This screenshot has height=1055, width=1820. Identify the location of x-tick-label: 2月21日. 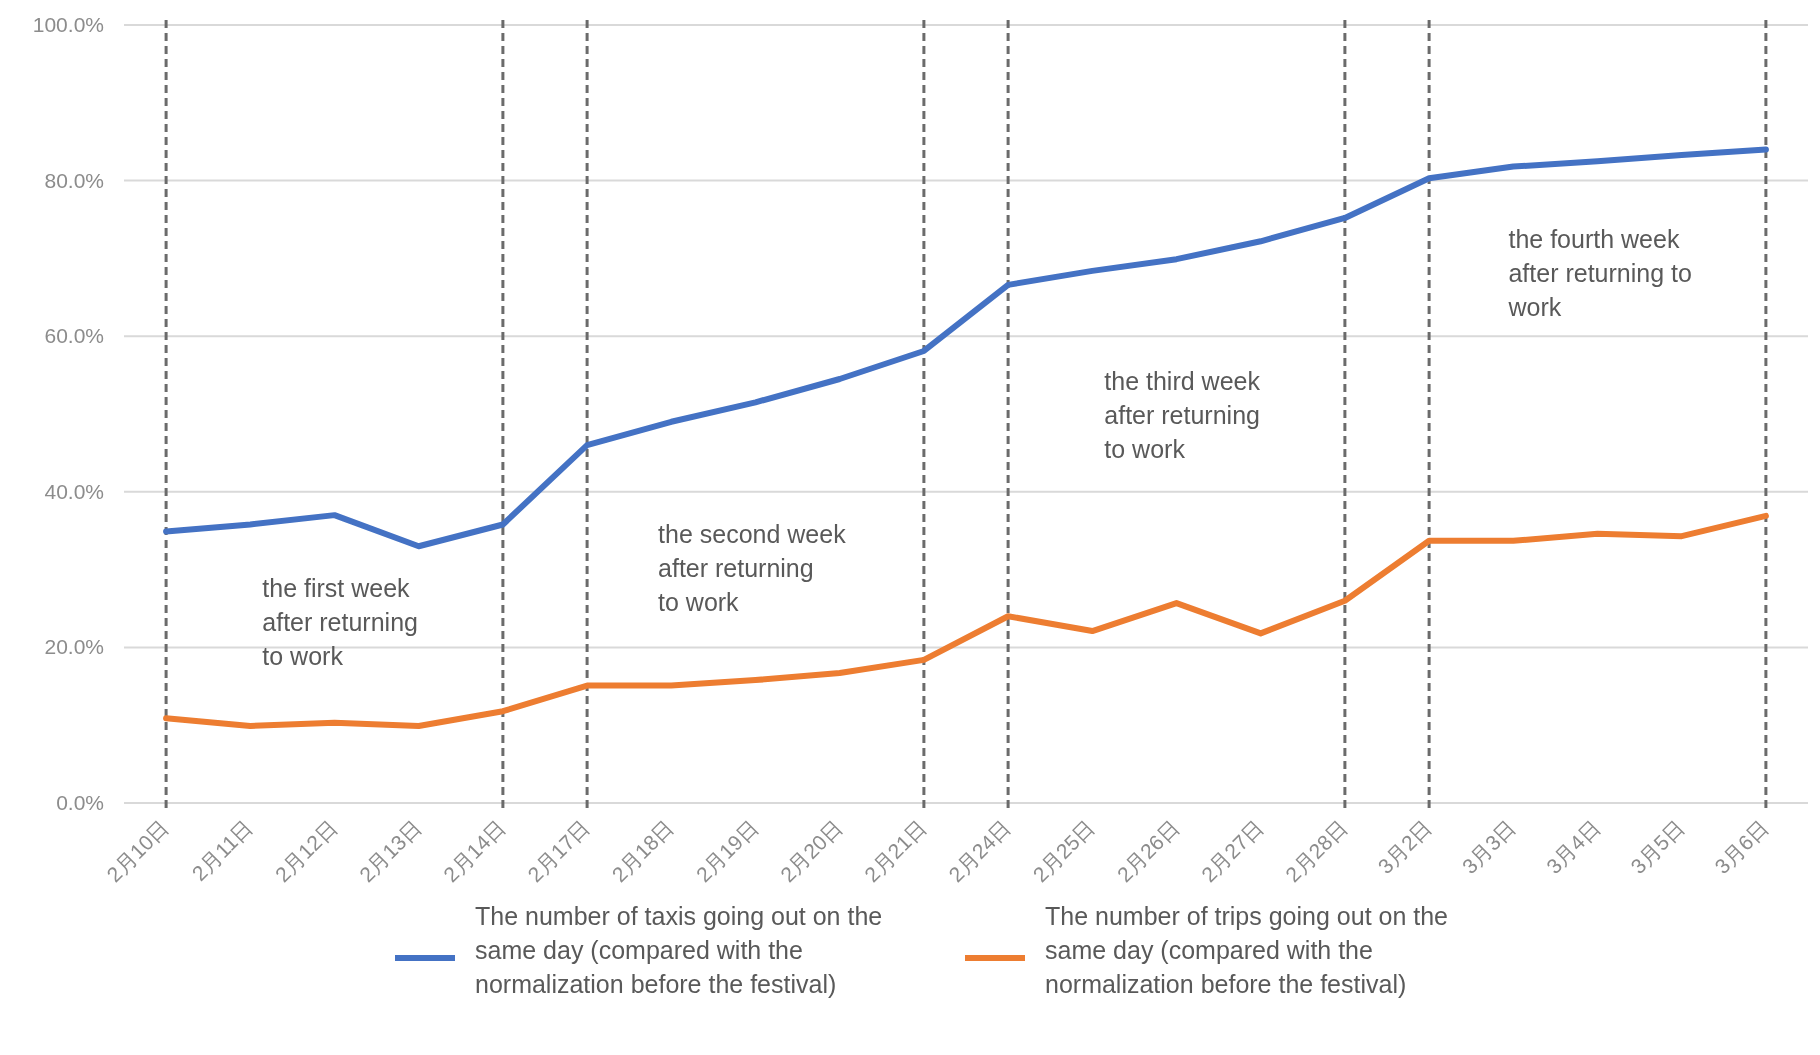
(895, 851).